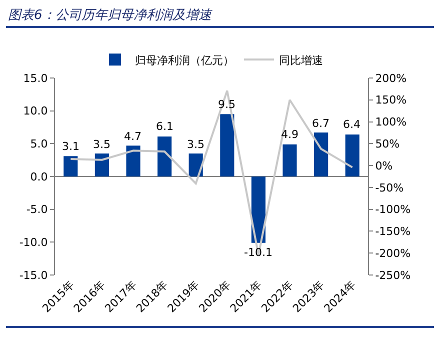 Image resolution: width=440 pixels, height=337 pixels. What do you see at coordinates (387, 144) in the screenshot?
I see `y2-tick-label: 50%` at bounding box center [387, 144].